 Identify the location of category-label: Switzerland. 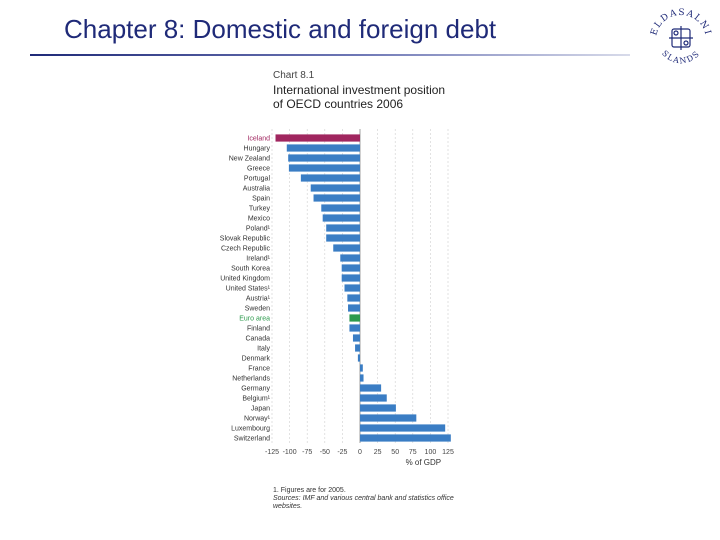
(252, 439).